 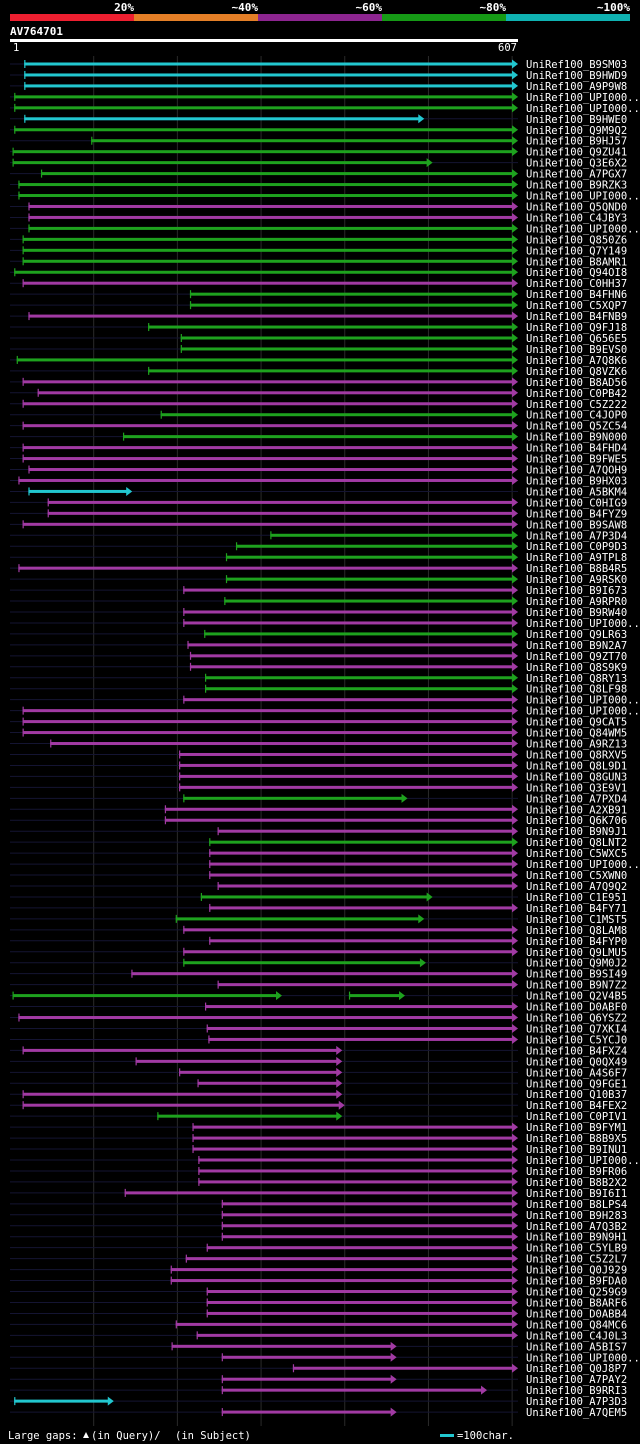 What do you see at coordinates (576, 1095) in the screenshot?
I see `hit-label: UniRef100_Q10B37` at bounding box center [576, 1095].